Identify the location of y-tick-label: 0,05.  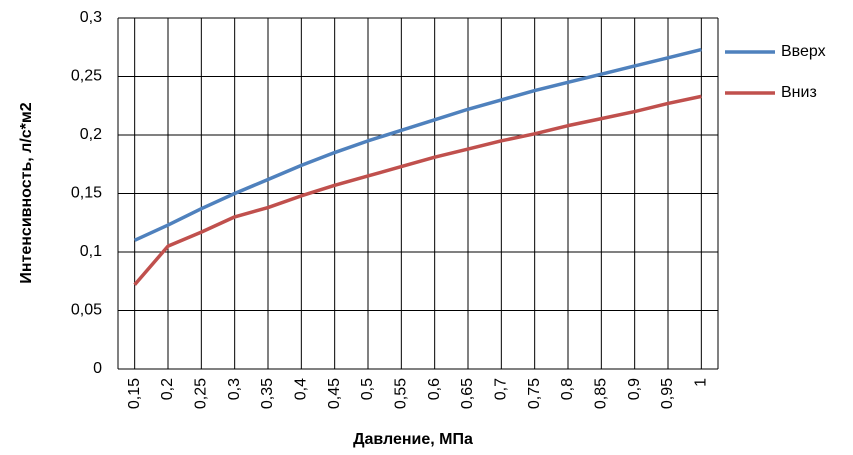
(86, 310).